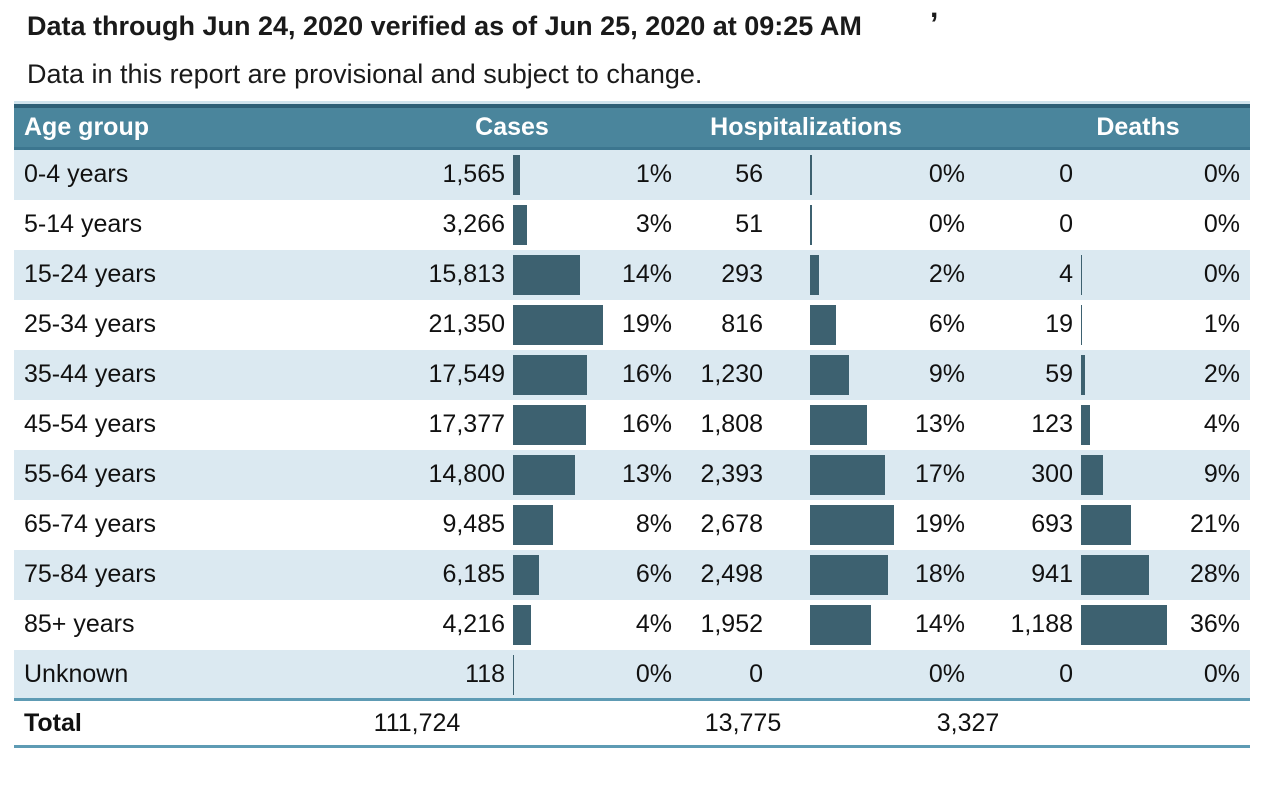 The height and width of the screenshot is (788, 1264). Describe the element at coordinates (653, 624) in the screenshot. I see `cases-percent: 4%` at that location.